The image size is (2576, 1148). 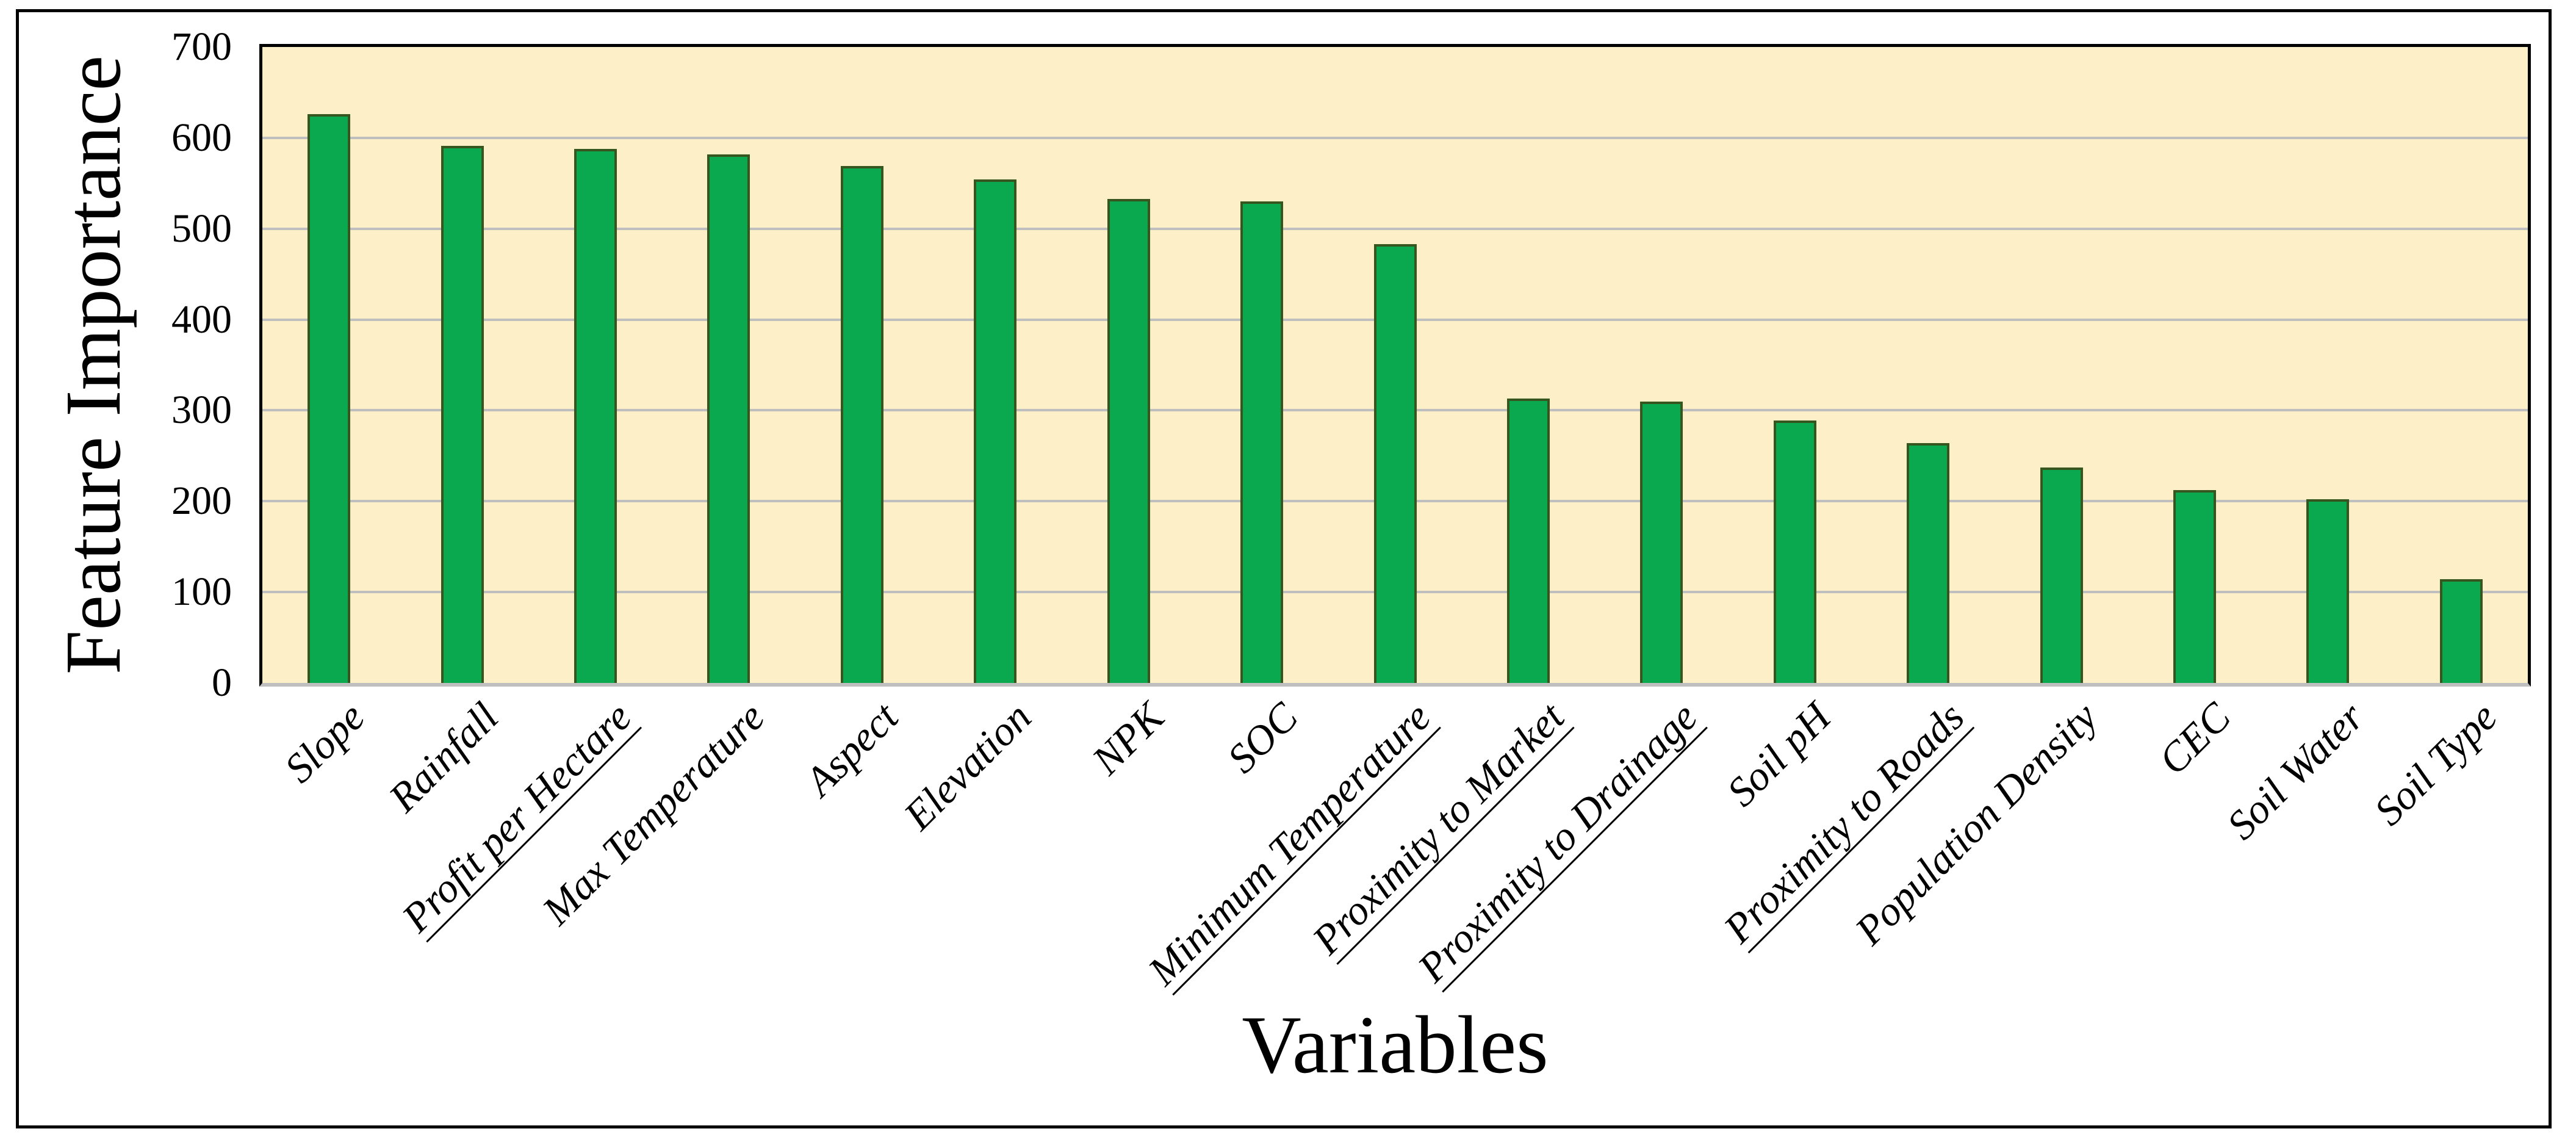 What do you see at coordinates (1395, 1046) in the screenshot?
I see `x-axis-title: Variables` at bounding box center [1395, 1046].